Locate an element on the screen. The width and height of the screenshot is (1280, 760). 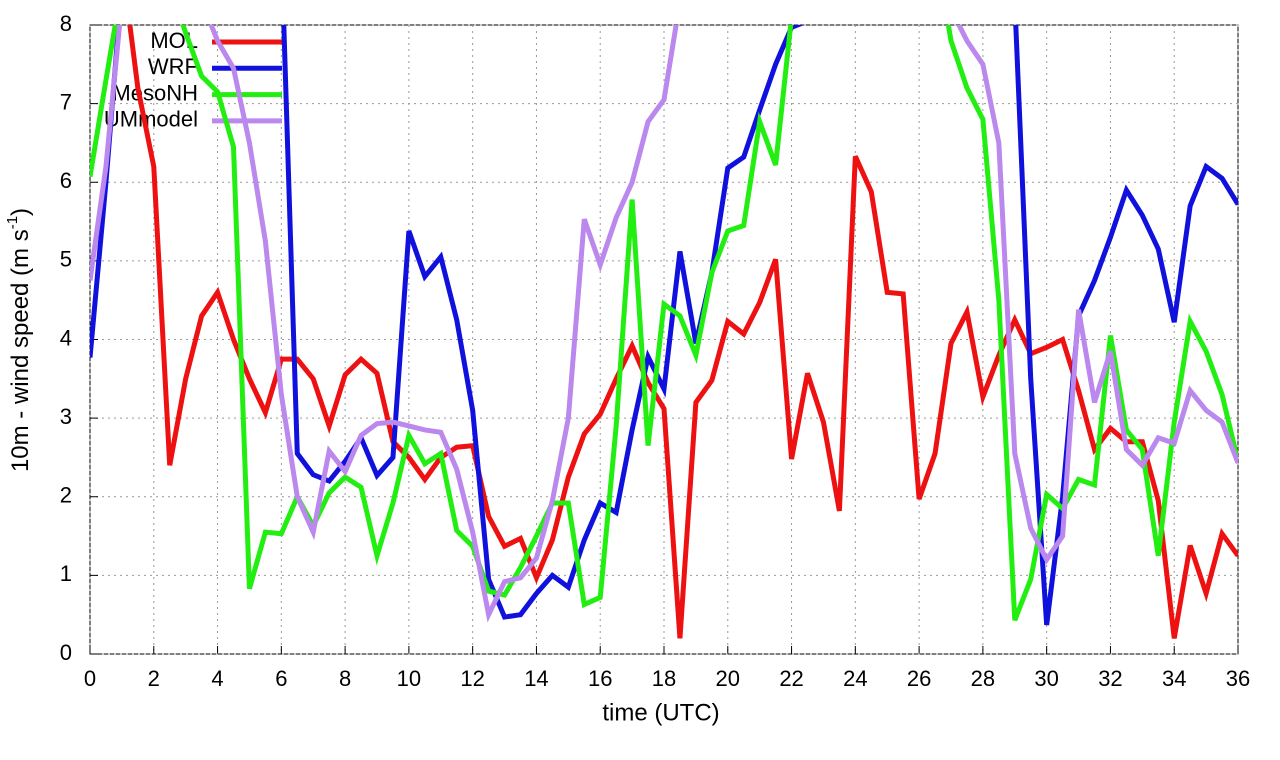
y-tick-label: 8 is located at coordinates (66, 23).